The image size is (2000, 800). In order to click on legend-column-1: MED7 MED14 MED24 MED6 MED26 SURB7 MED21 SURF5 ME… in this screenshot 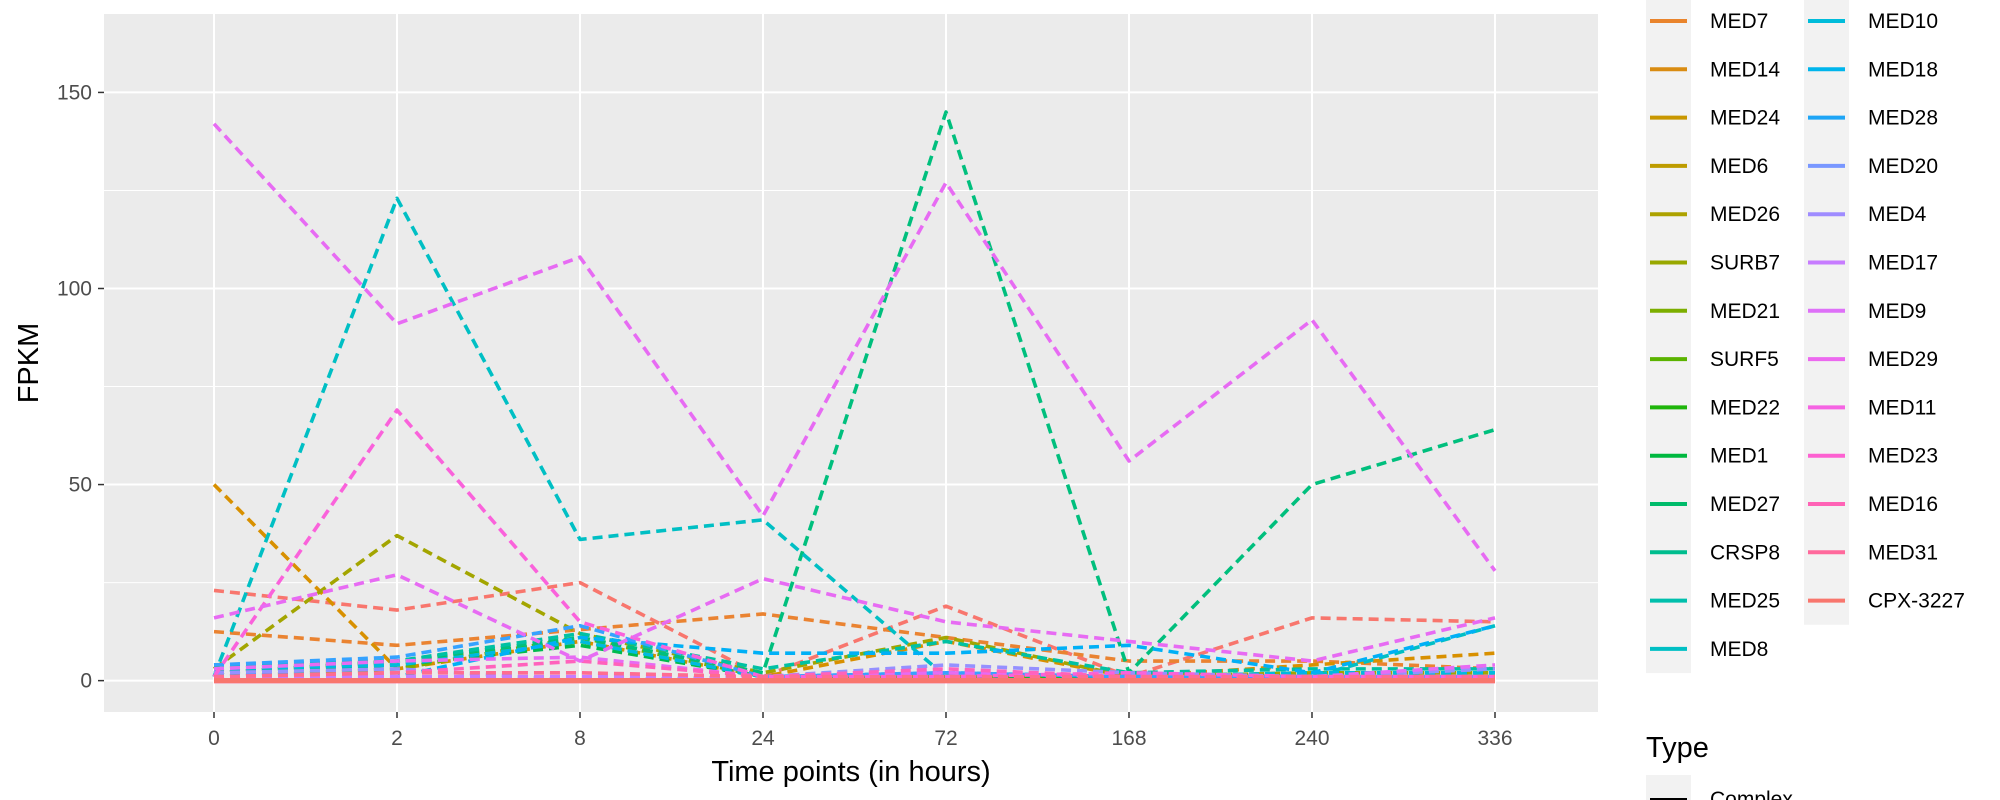, I will do `click(1713, 337)`.